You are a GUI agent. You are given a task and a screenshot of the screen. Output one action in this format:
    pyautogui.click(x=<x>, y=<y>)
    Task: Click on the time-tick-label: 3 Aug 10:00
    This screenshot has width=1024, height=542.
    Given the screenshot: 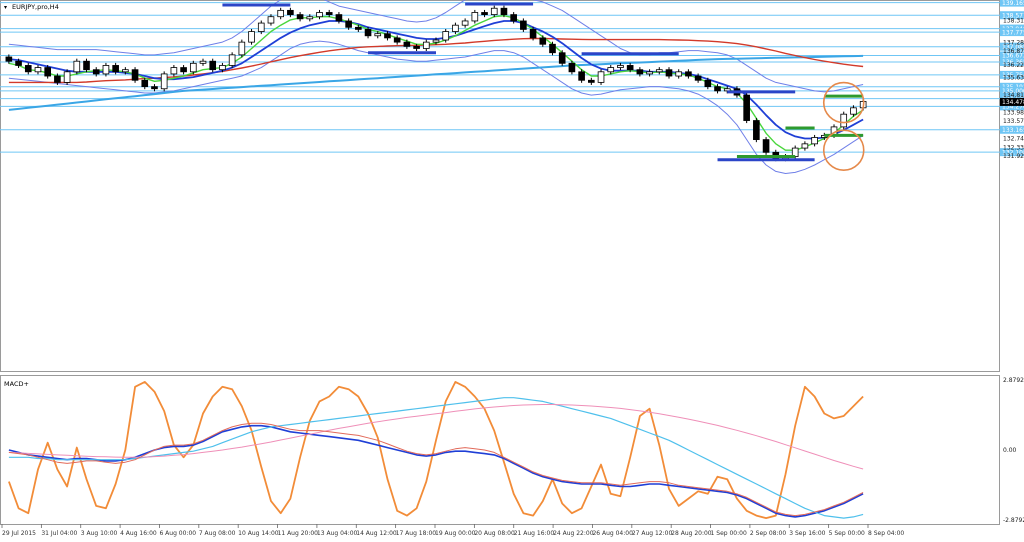 What is the action you would take?
    pyautogui.click(x=99, y=533)
    